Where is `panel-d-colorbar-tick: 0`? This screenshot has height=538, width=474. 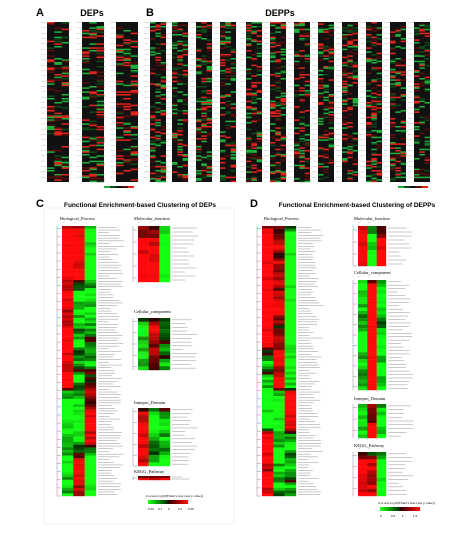
panel-d-colorbar-tick: 0 is located at coordinates (381, 516).